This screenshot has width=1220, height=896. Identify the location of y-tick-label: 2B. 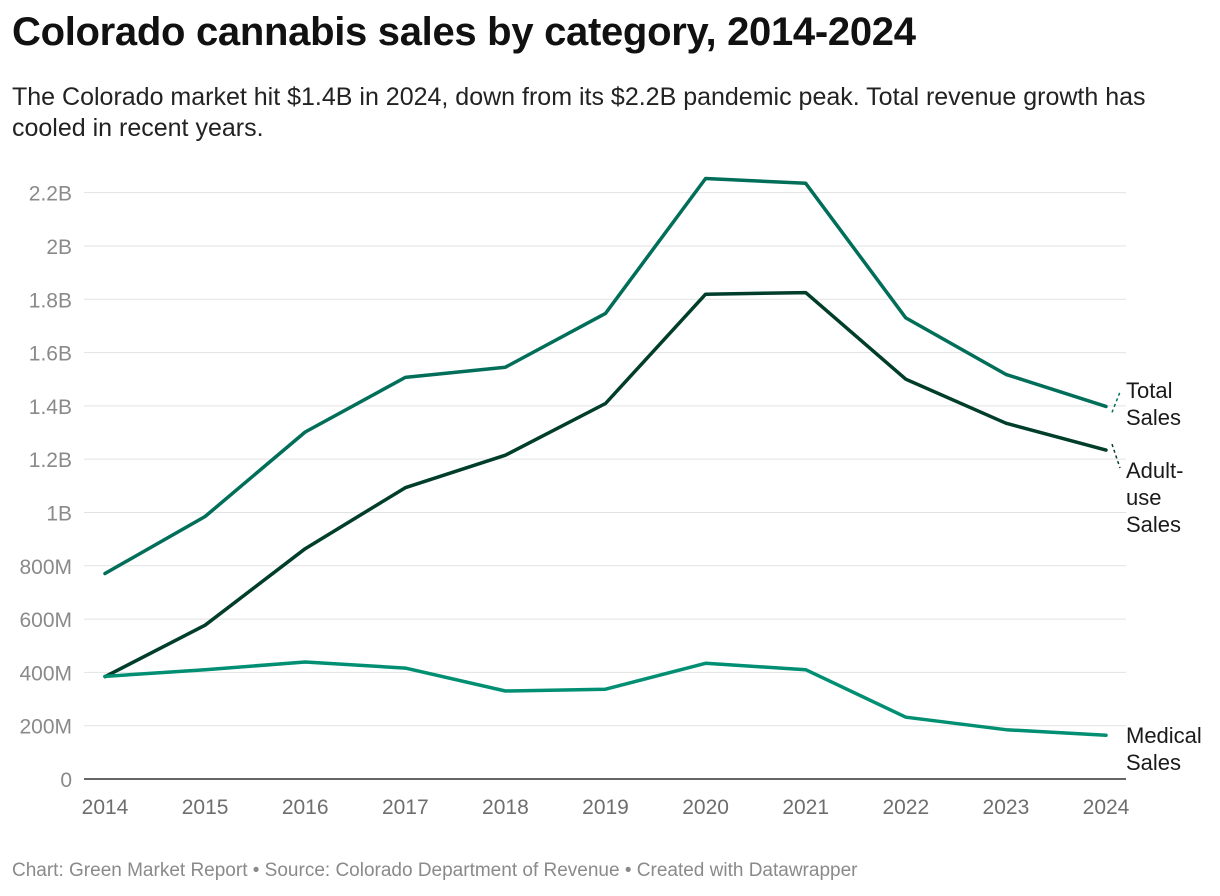
(59, 247).